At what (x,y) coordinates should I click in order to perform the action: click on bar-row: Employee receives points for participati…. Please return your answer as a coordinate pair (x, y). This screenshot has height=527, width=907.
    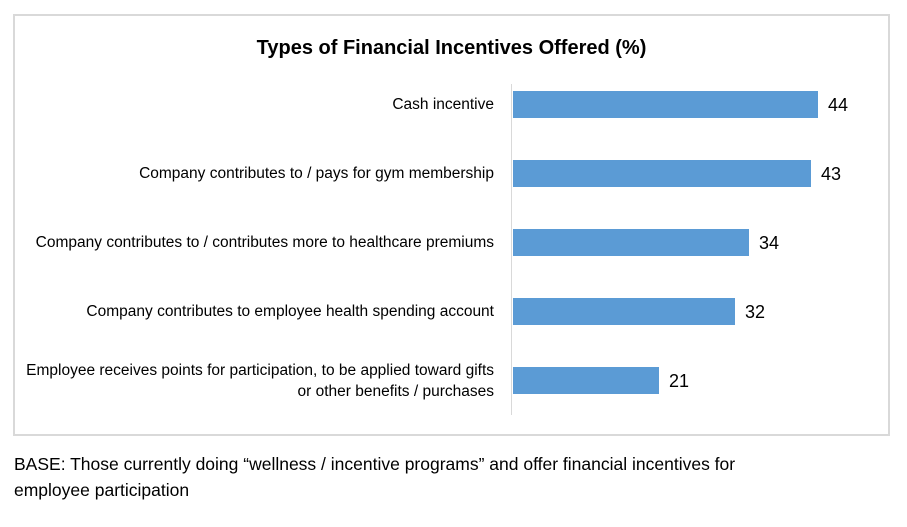
    Looking at the image, I should click on (451, 380).